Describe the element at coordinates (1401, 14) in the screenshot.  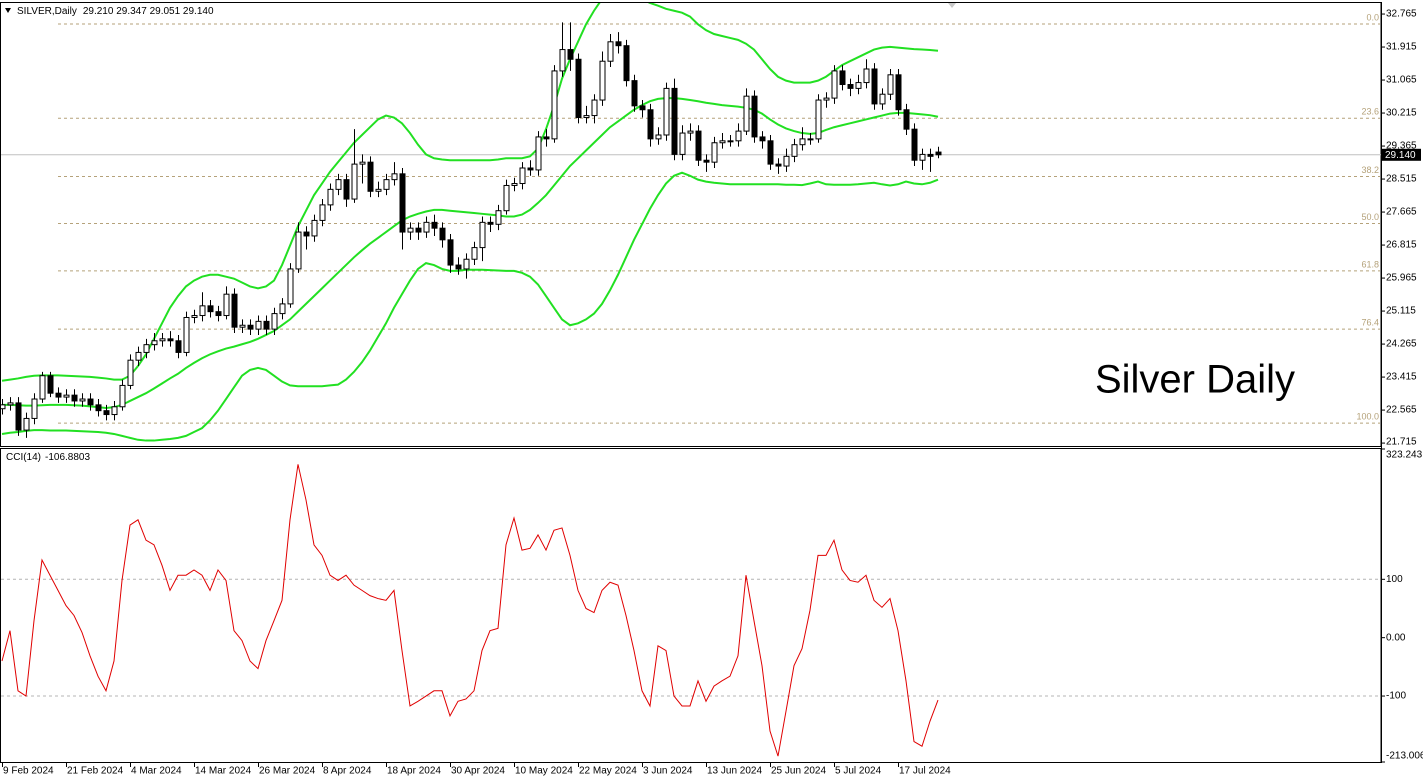
I see `y-tick-label: 32.765` at that location.